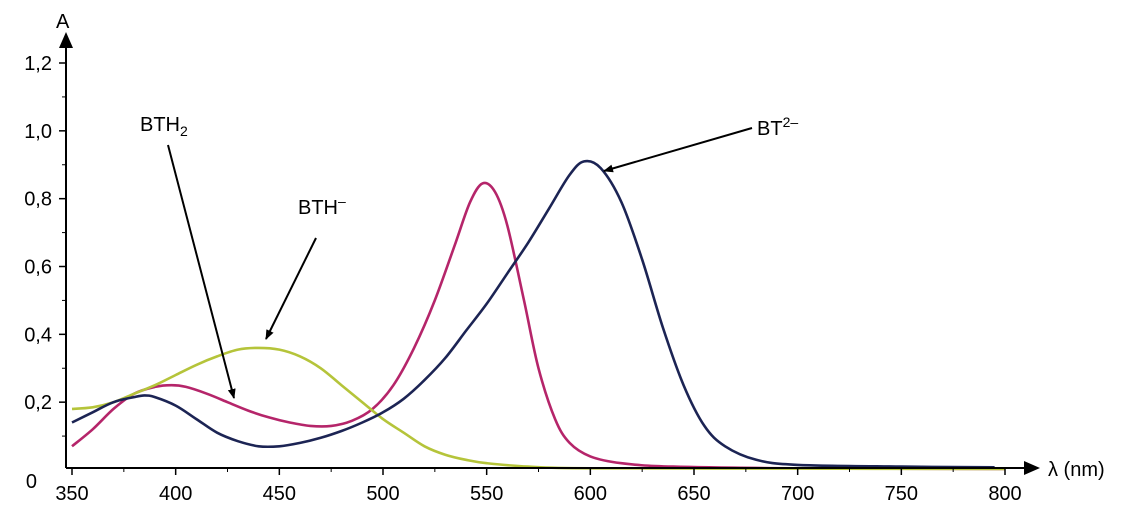 Image resolution: width=1126 pixels, height=509 pixels. I want to click on x-tick-label: 800, so click(1004, 494).